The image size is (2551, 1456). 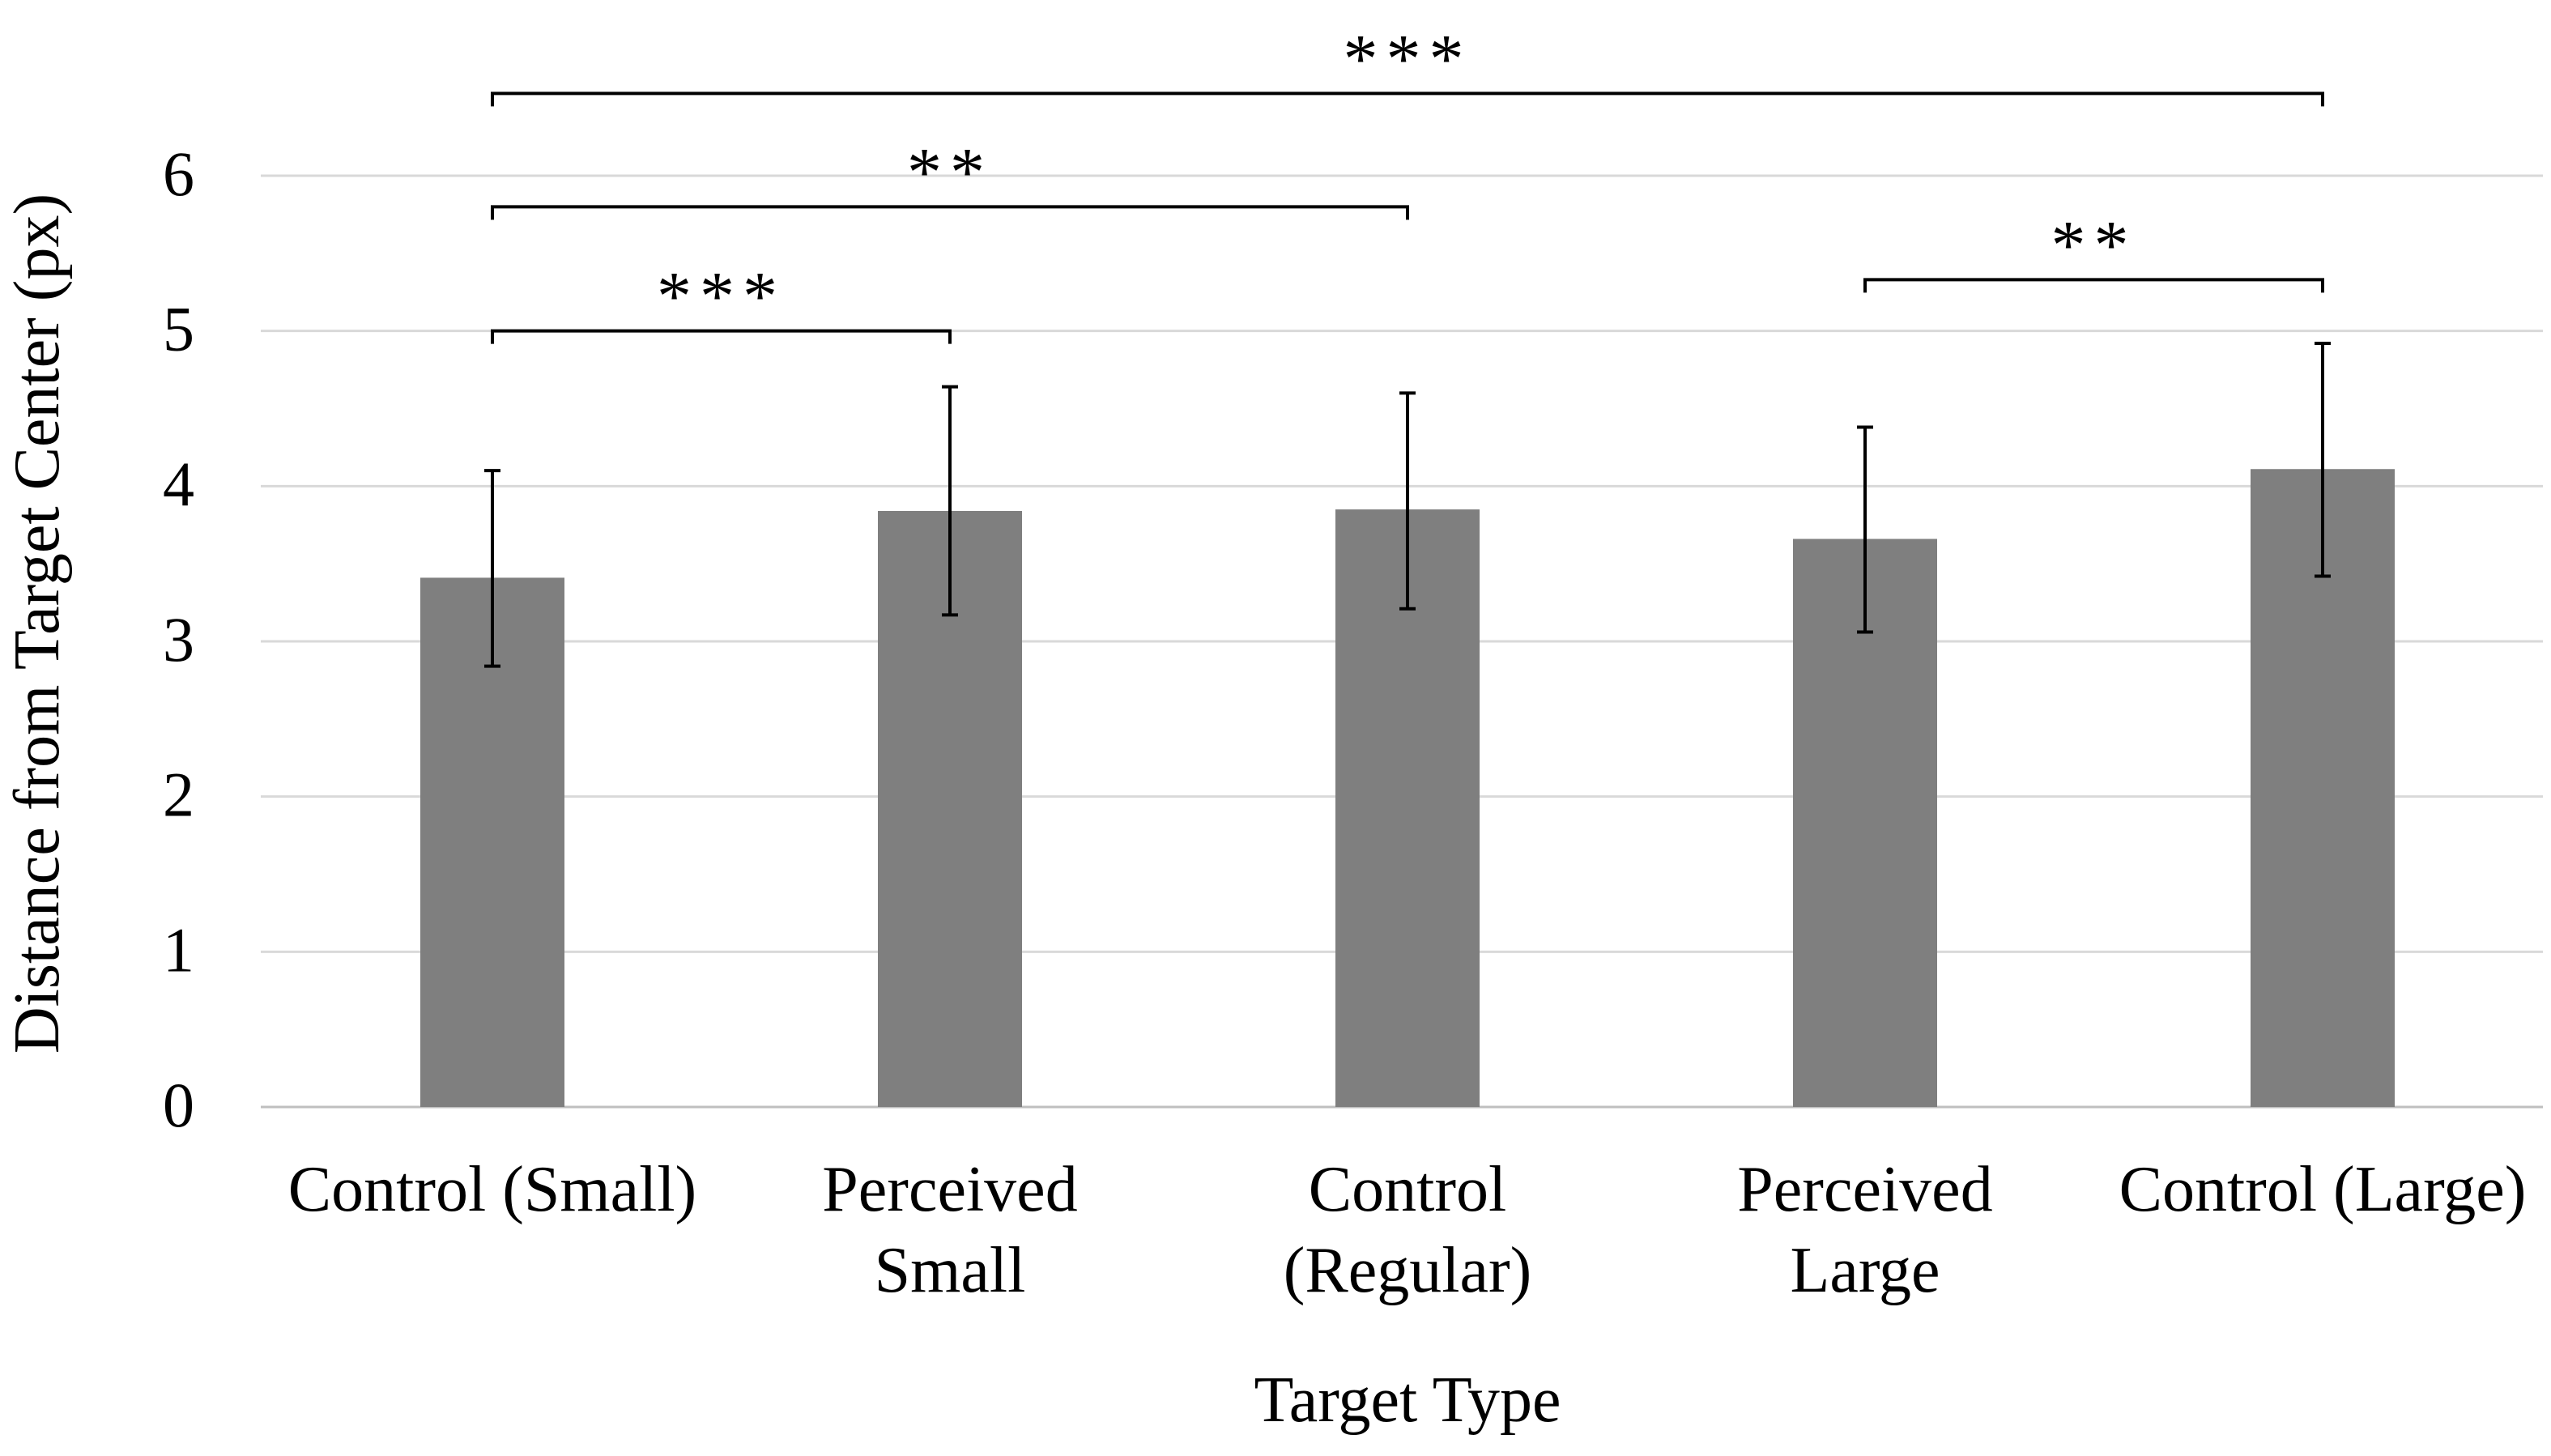 What do you see at coordinates (178, 795) in the screenshot?
I see `y-tick-label: 2` at bounding box center [178, 795].